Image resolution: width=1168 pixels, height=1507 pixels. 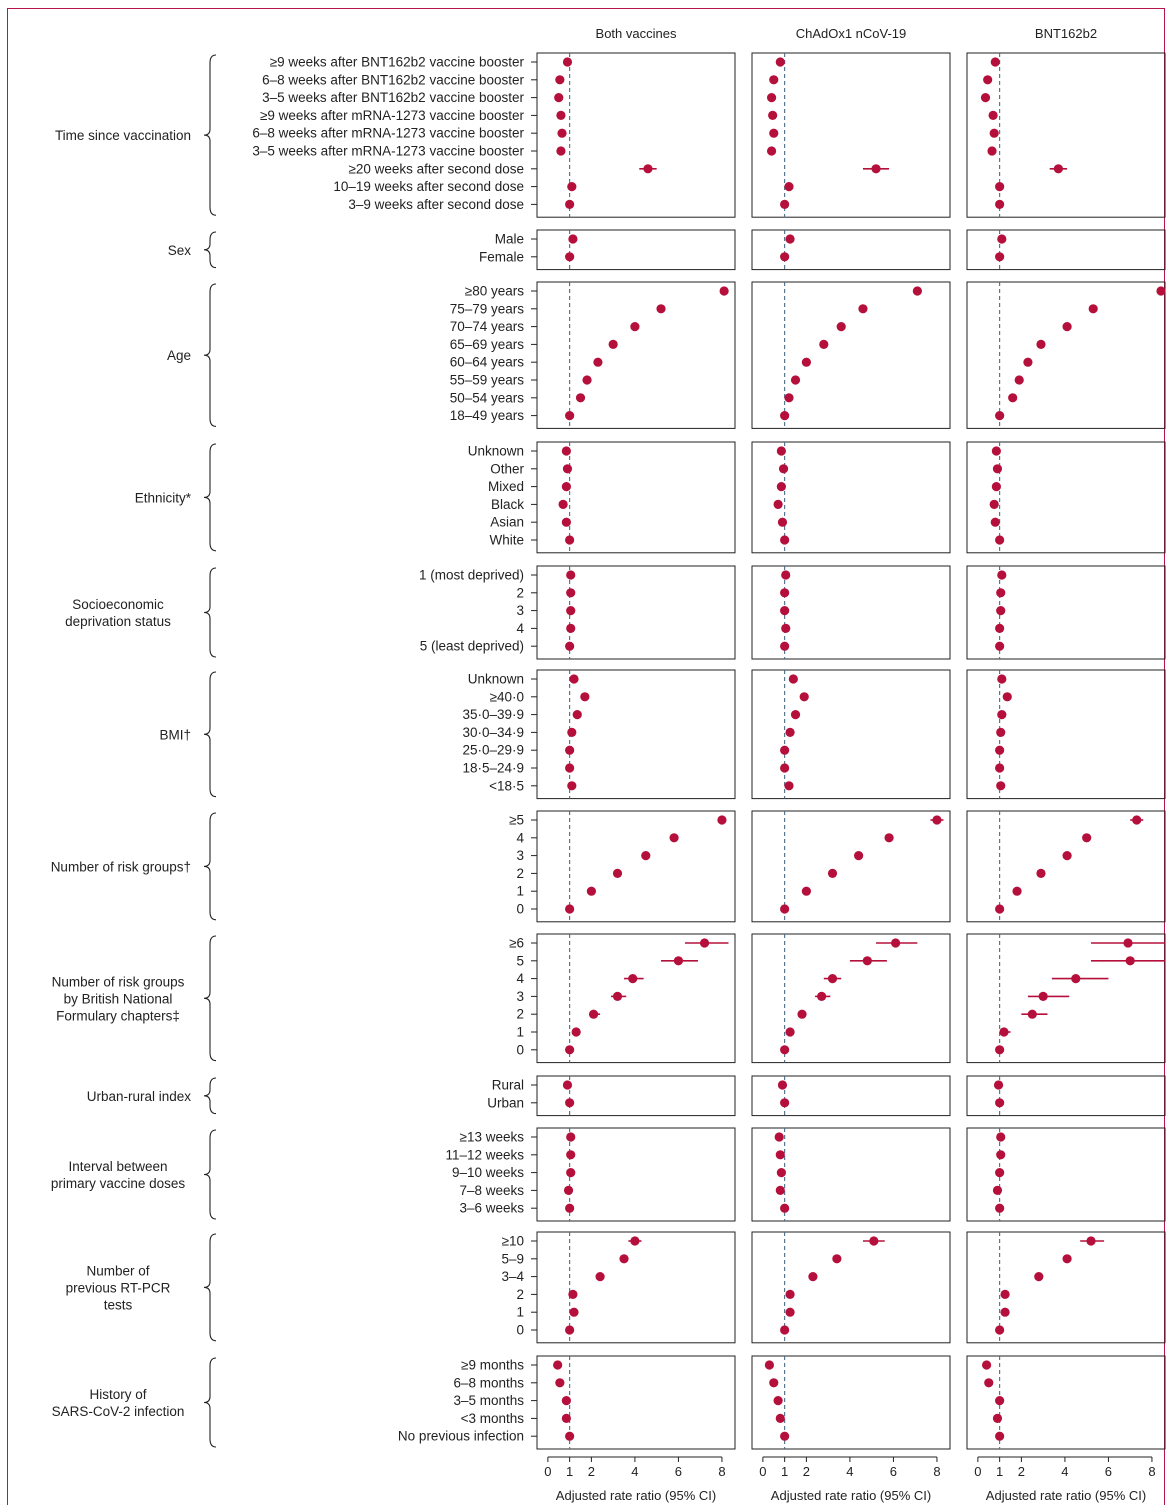 I want to click on row-label: 2, so click(x=520, y=1014).